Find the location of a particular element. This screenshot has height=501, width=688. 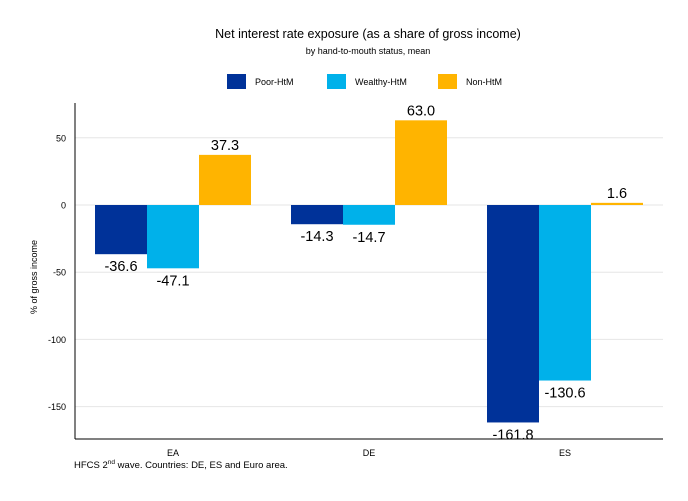

bar-wealthy-htm-ea is located at coordinates (173, 237).